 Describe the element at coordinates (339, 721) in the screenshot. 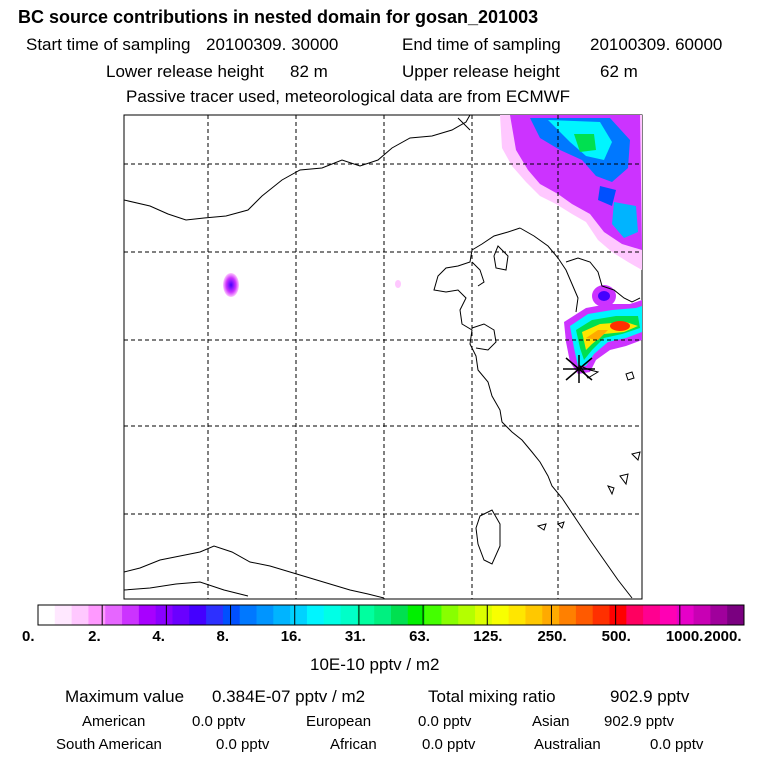

I see `region-name: European` at that location.